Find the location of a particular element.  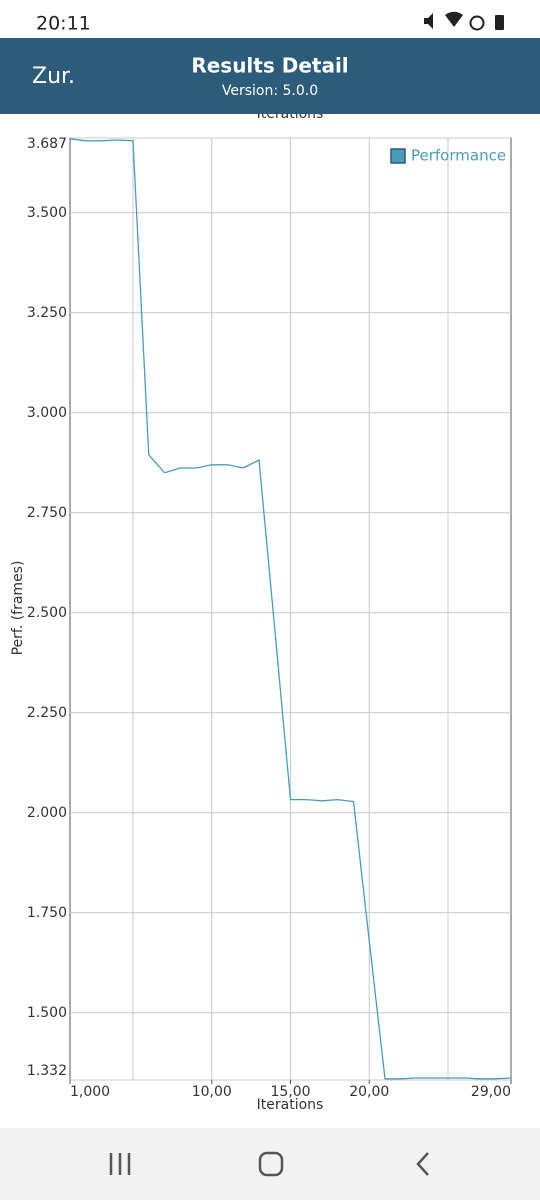

x-tick-label: 1,000 is located at coordinates (90, 1092).